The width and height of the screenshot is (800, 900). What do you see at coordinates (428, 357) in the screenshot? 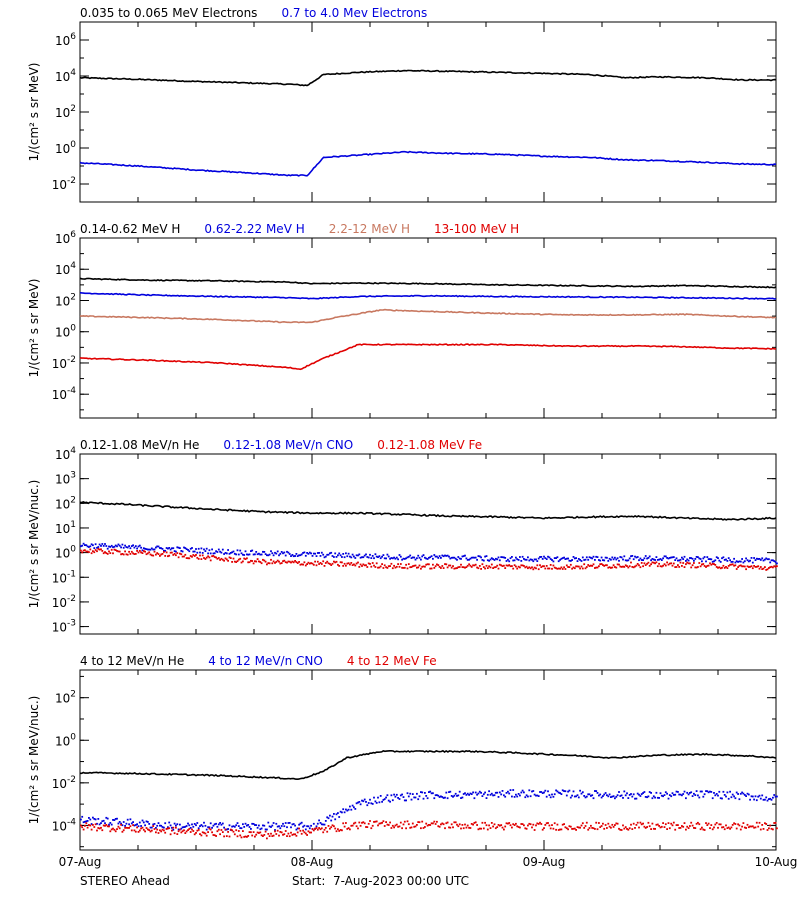
I see `series-line` at bounding box center [428, 357].